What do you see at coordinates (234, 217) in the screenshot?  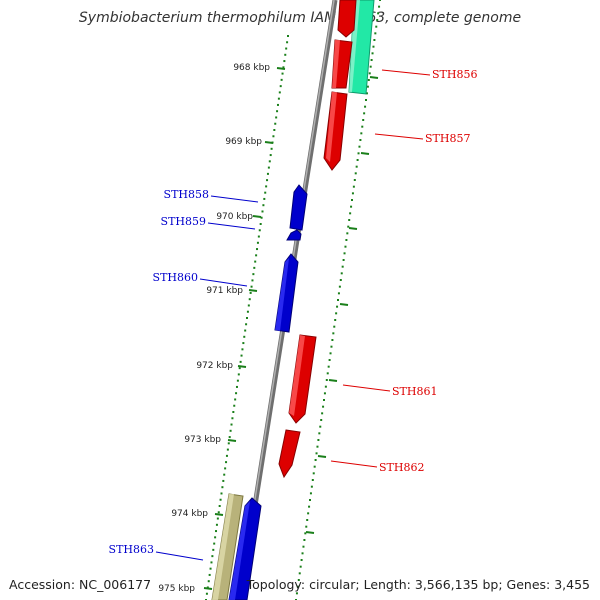 I see `kbp-tick-label: 970 kbp` at bounding box center [234, 217].